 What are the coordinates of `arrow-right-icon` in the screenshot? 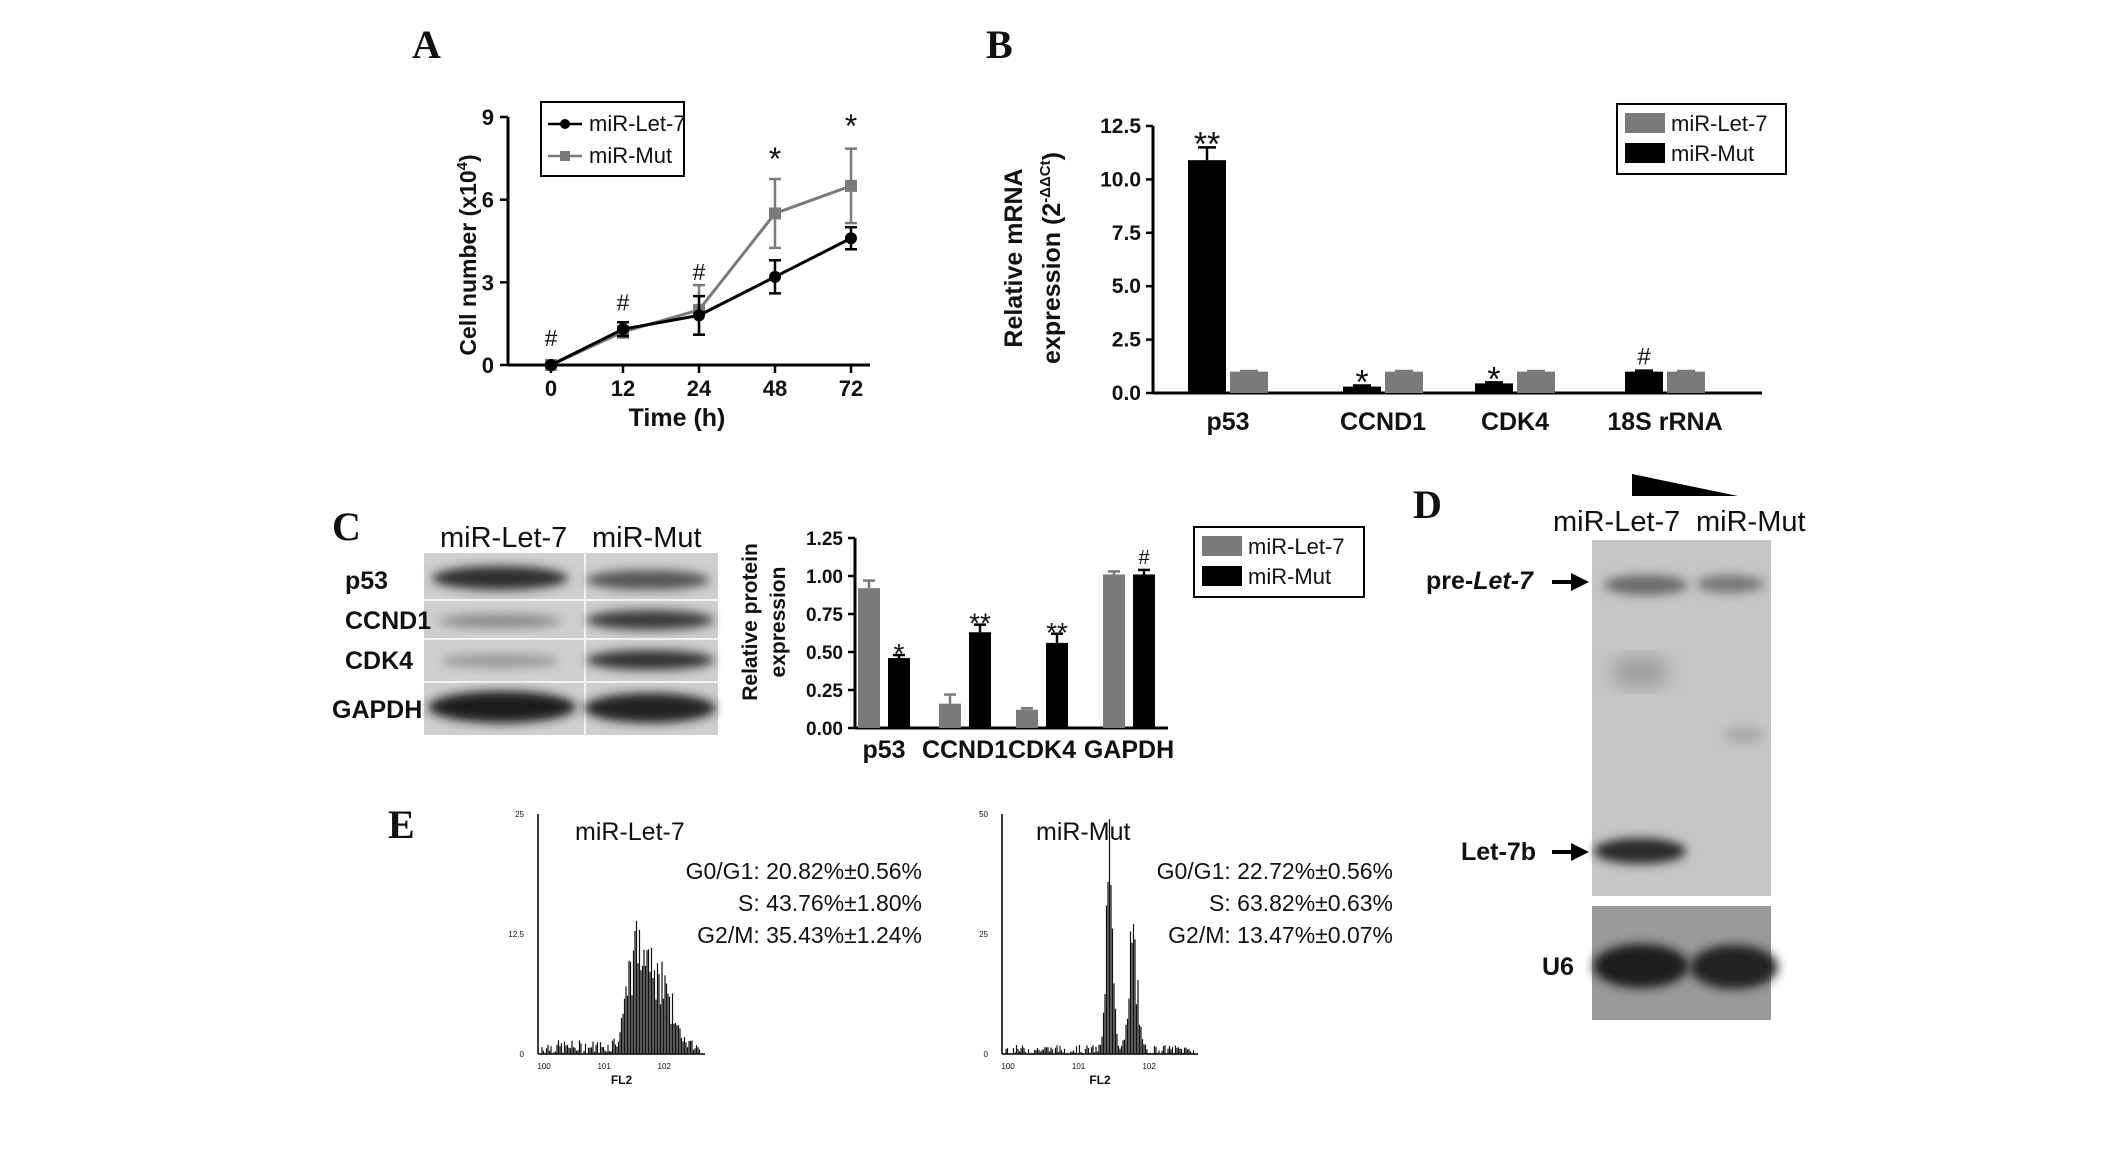 It's located at (1570, 852).